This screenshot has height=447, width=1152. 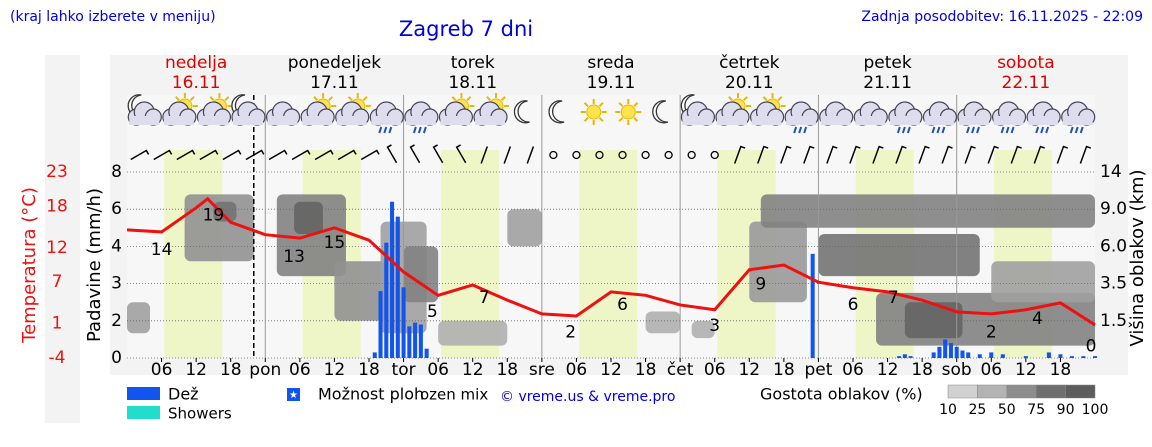 I want to click on legend-star: ★, so click(x=293, y=395).